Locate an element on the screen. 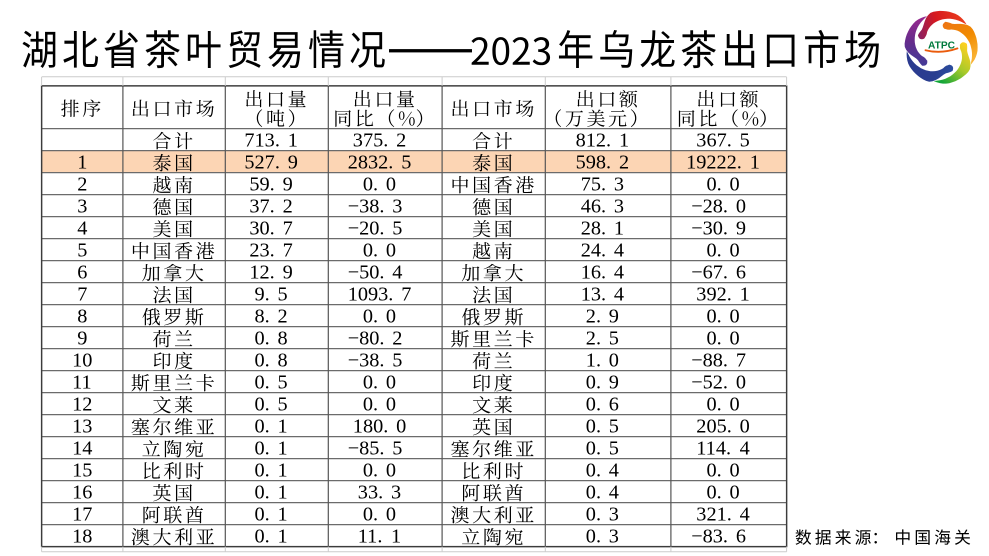 Image resolution: width=989 pixels, height=556 pixels. svg-text: 367. is located at coordinates (714, 141).